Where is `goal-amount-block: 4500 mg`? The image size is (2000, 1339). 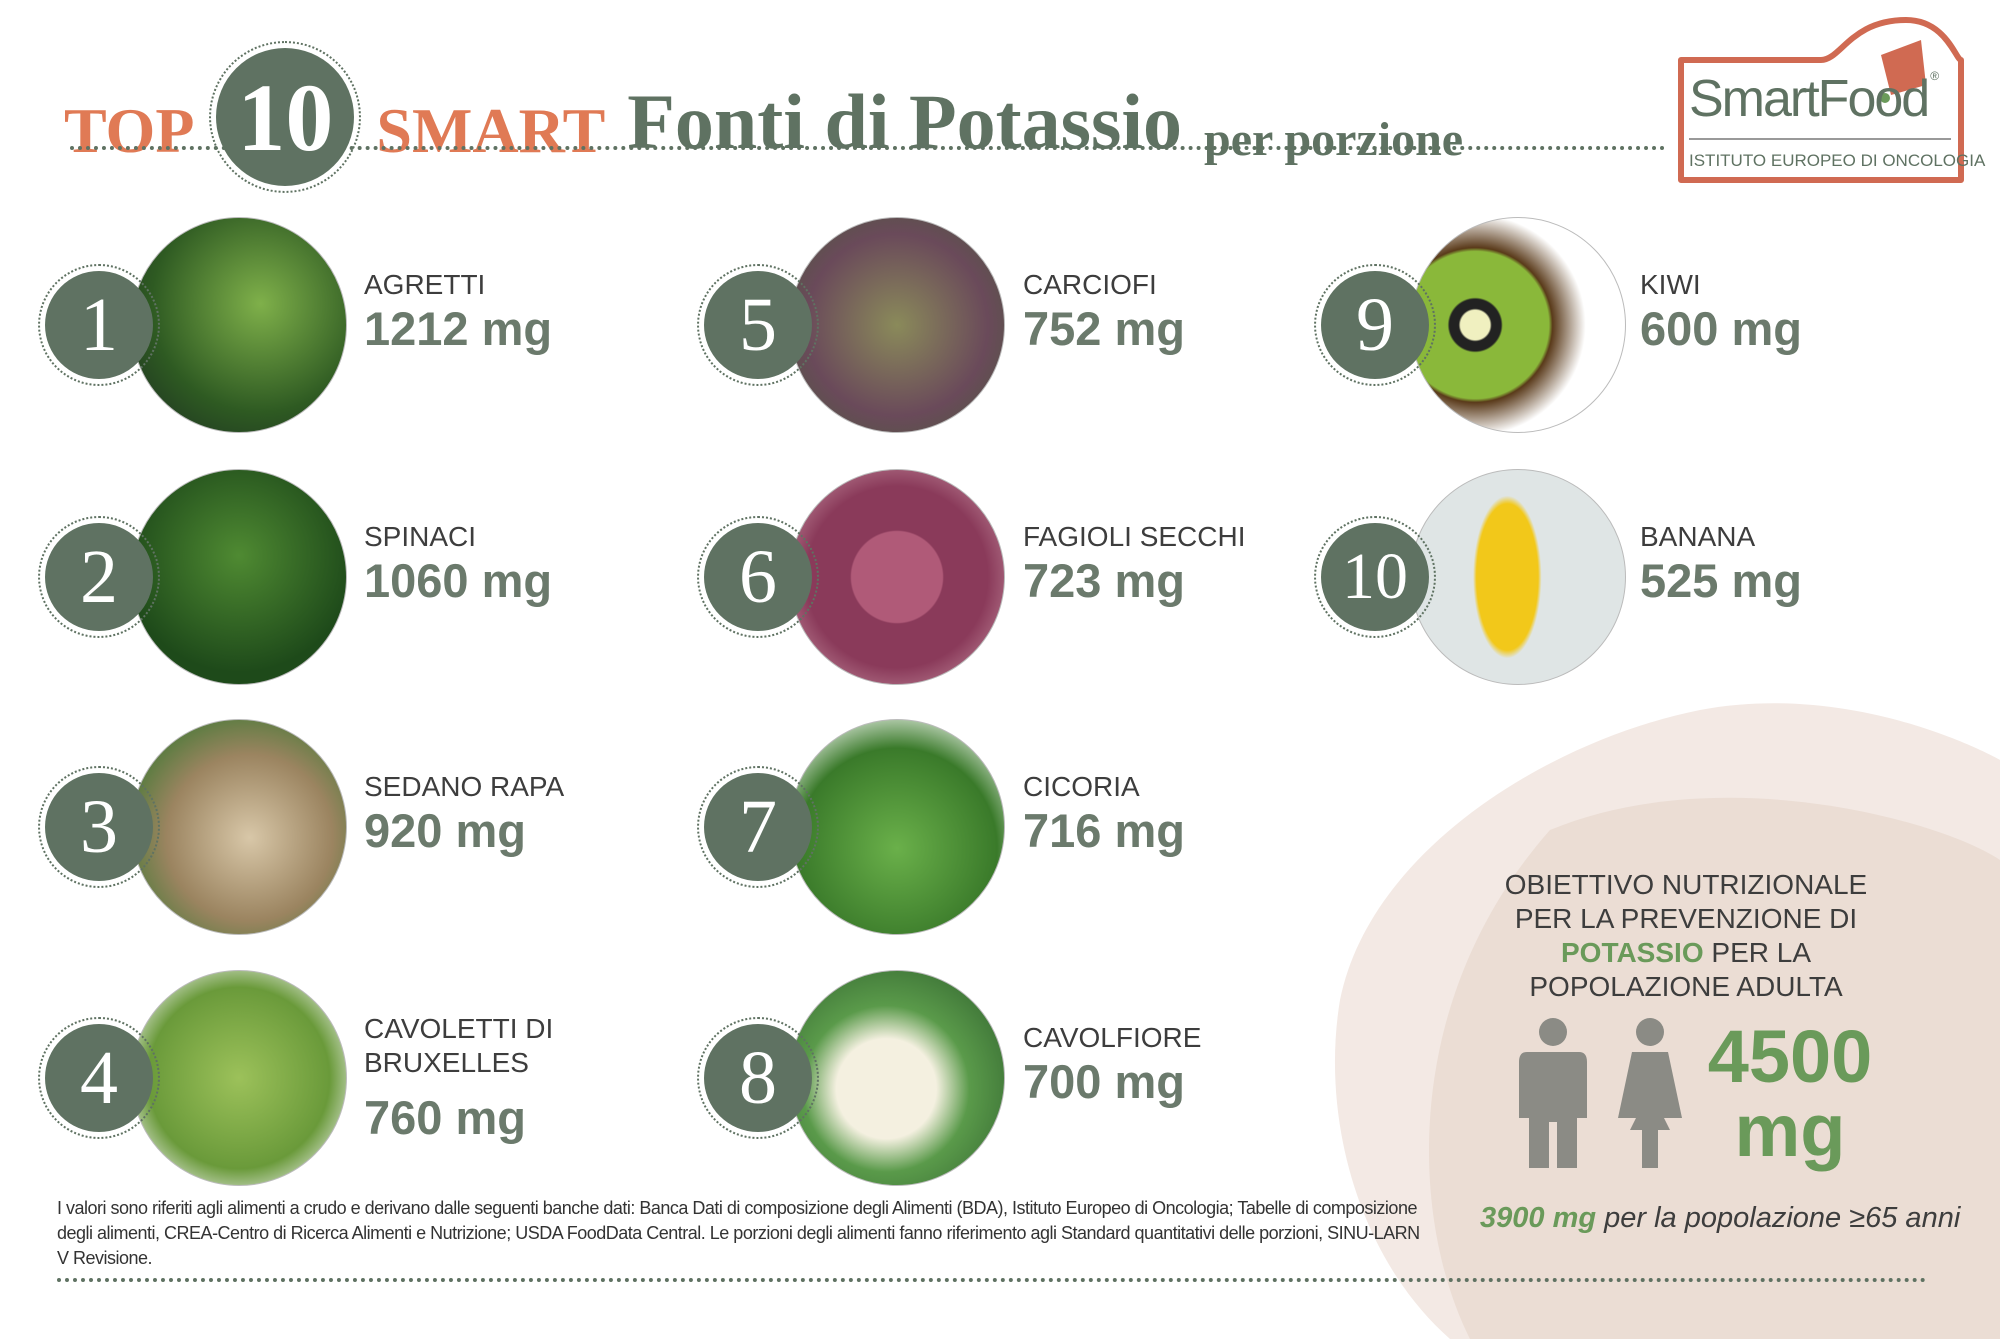 goal-amount-block: 4500 mg is located at coordinates (1790, 1094).